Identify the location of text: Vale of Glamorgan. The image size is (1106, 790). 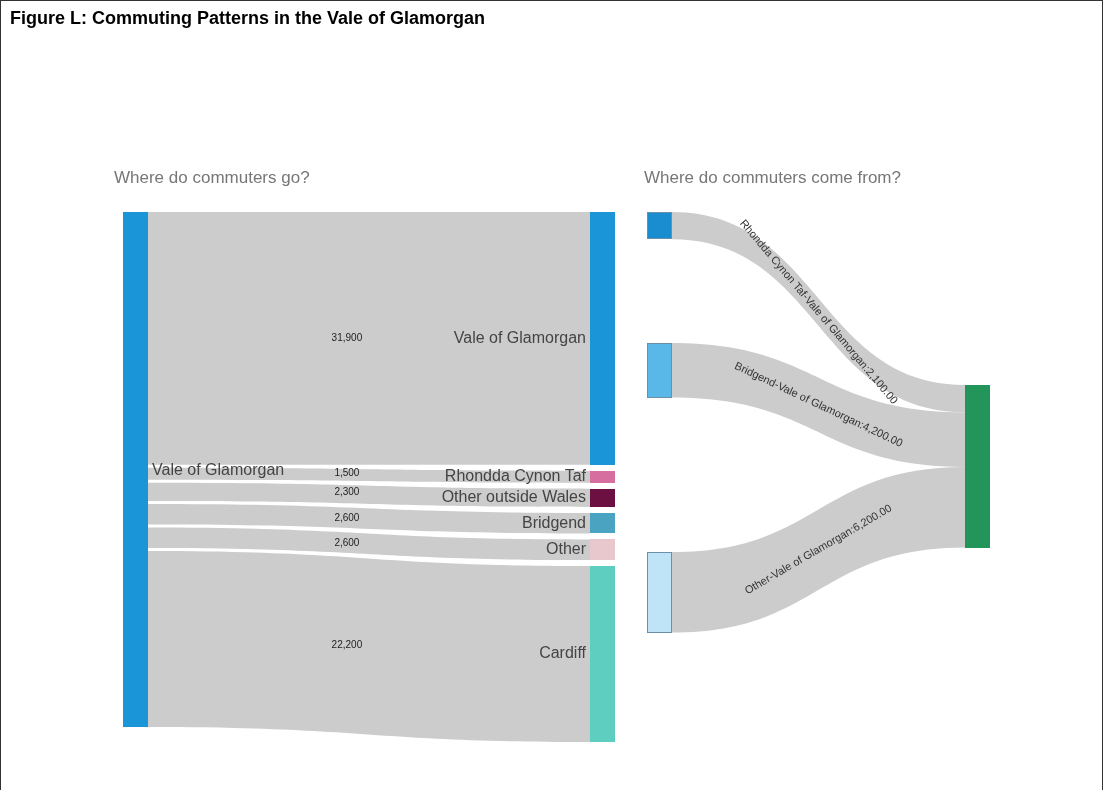
(218, 470).